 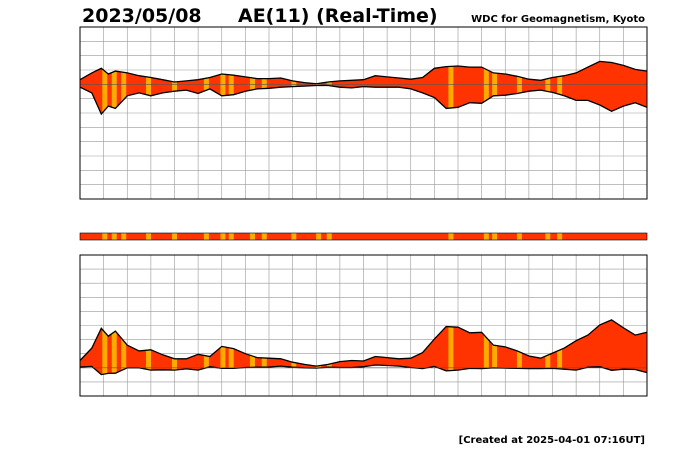 I want to click on stripe-bar-background, so click(x=363, y=236).